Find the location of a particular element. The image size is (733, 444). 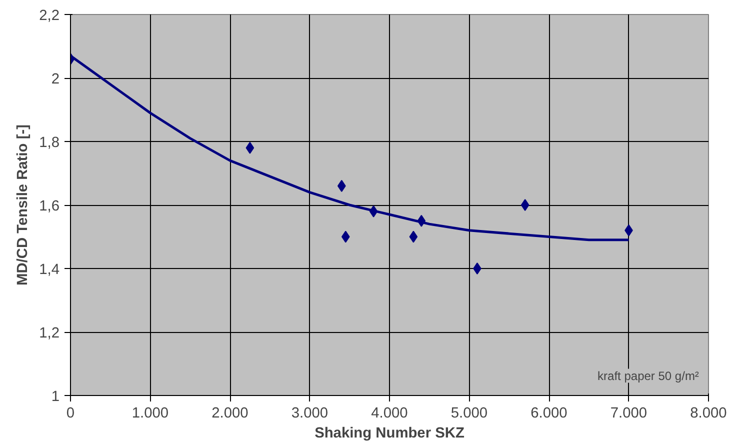

x-tick-label: 0 is located at coordinates (70, 414).